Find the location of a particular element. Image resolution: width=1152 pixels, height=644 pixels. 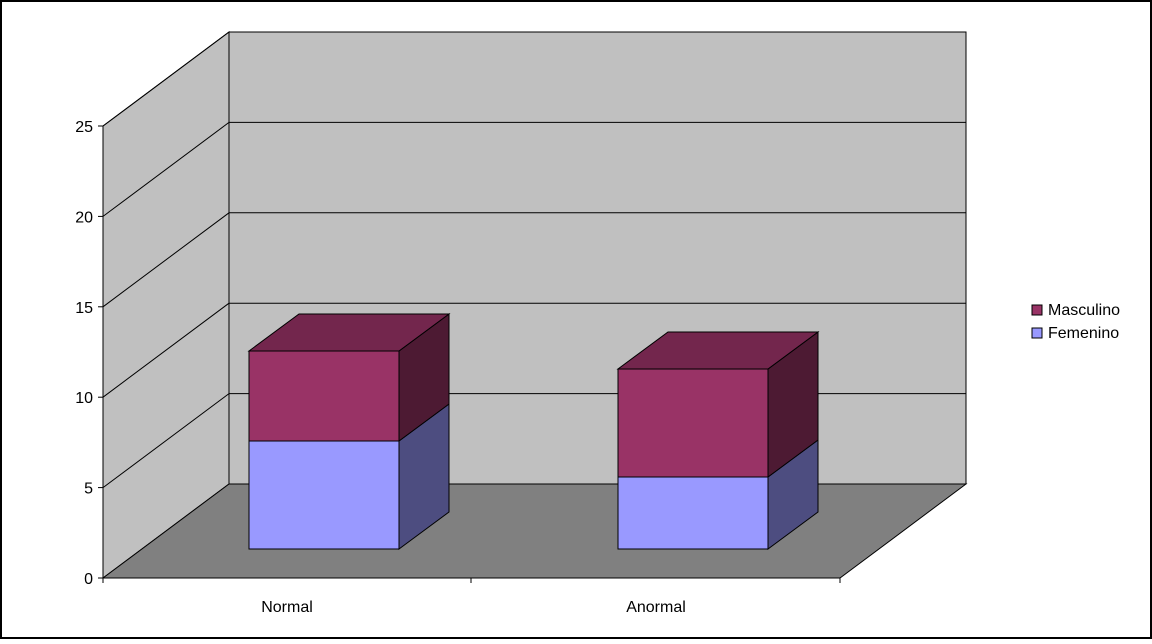

y-tick-label: 20 is located at coordinates (84, 217).